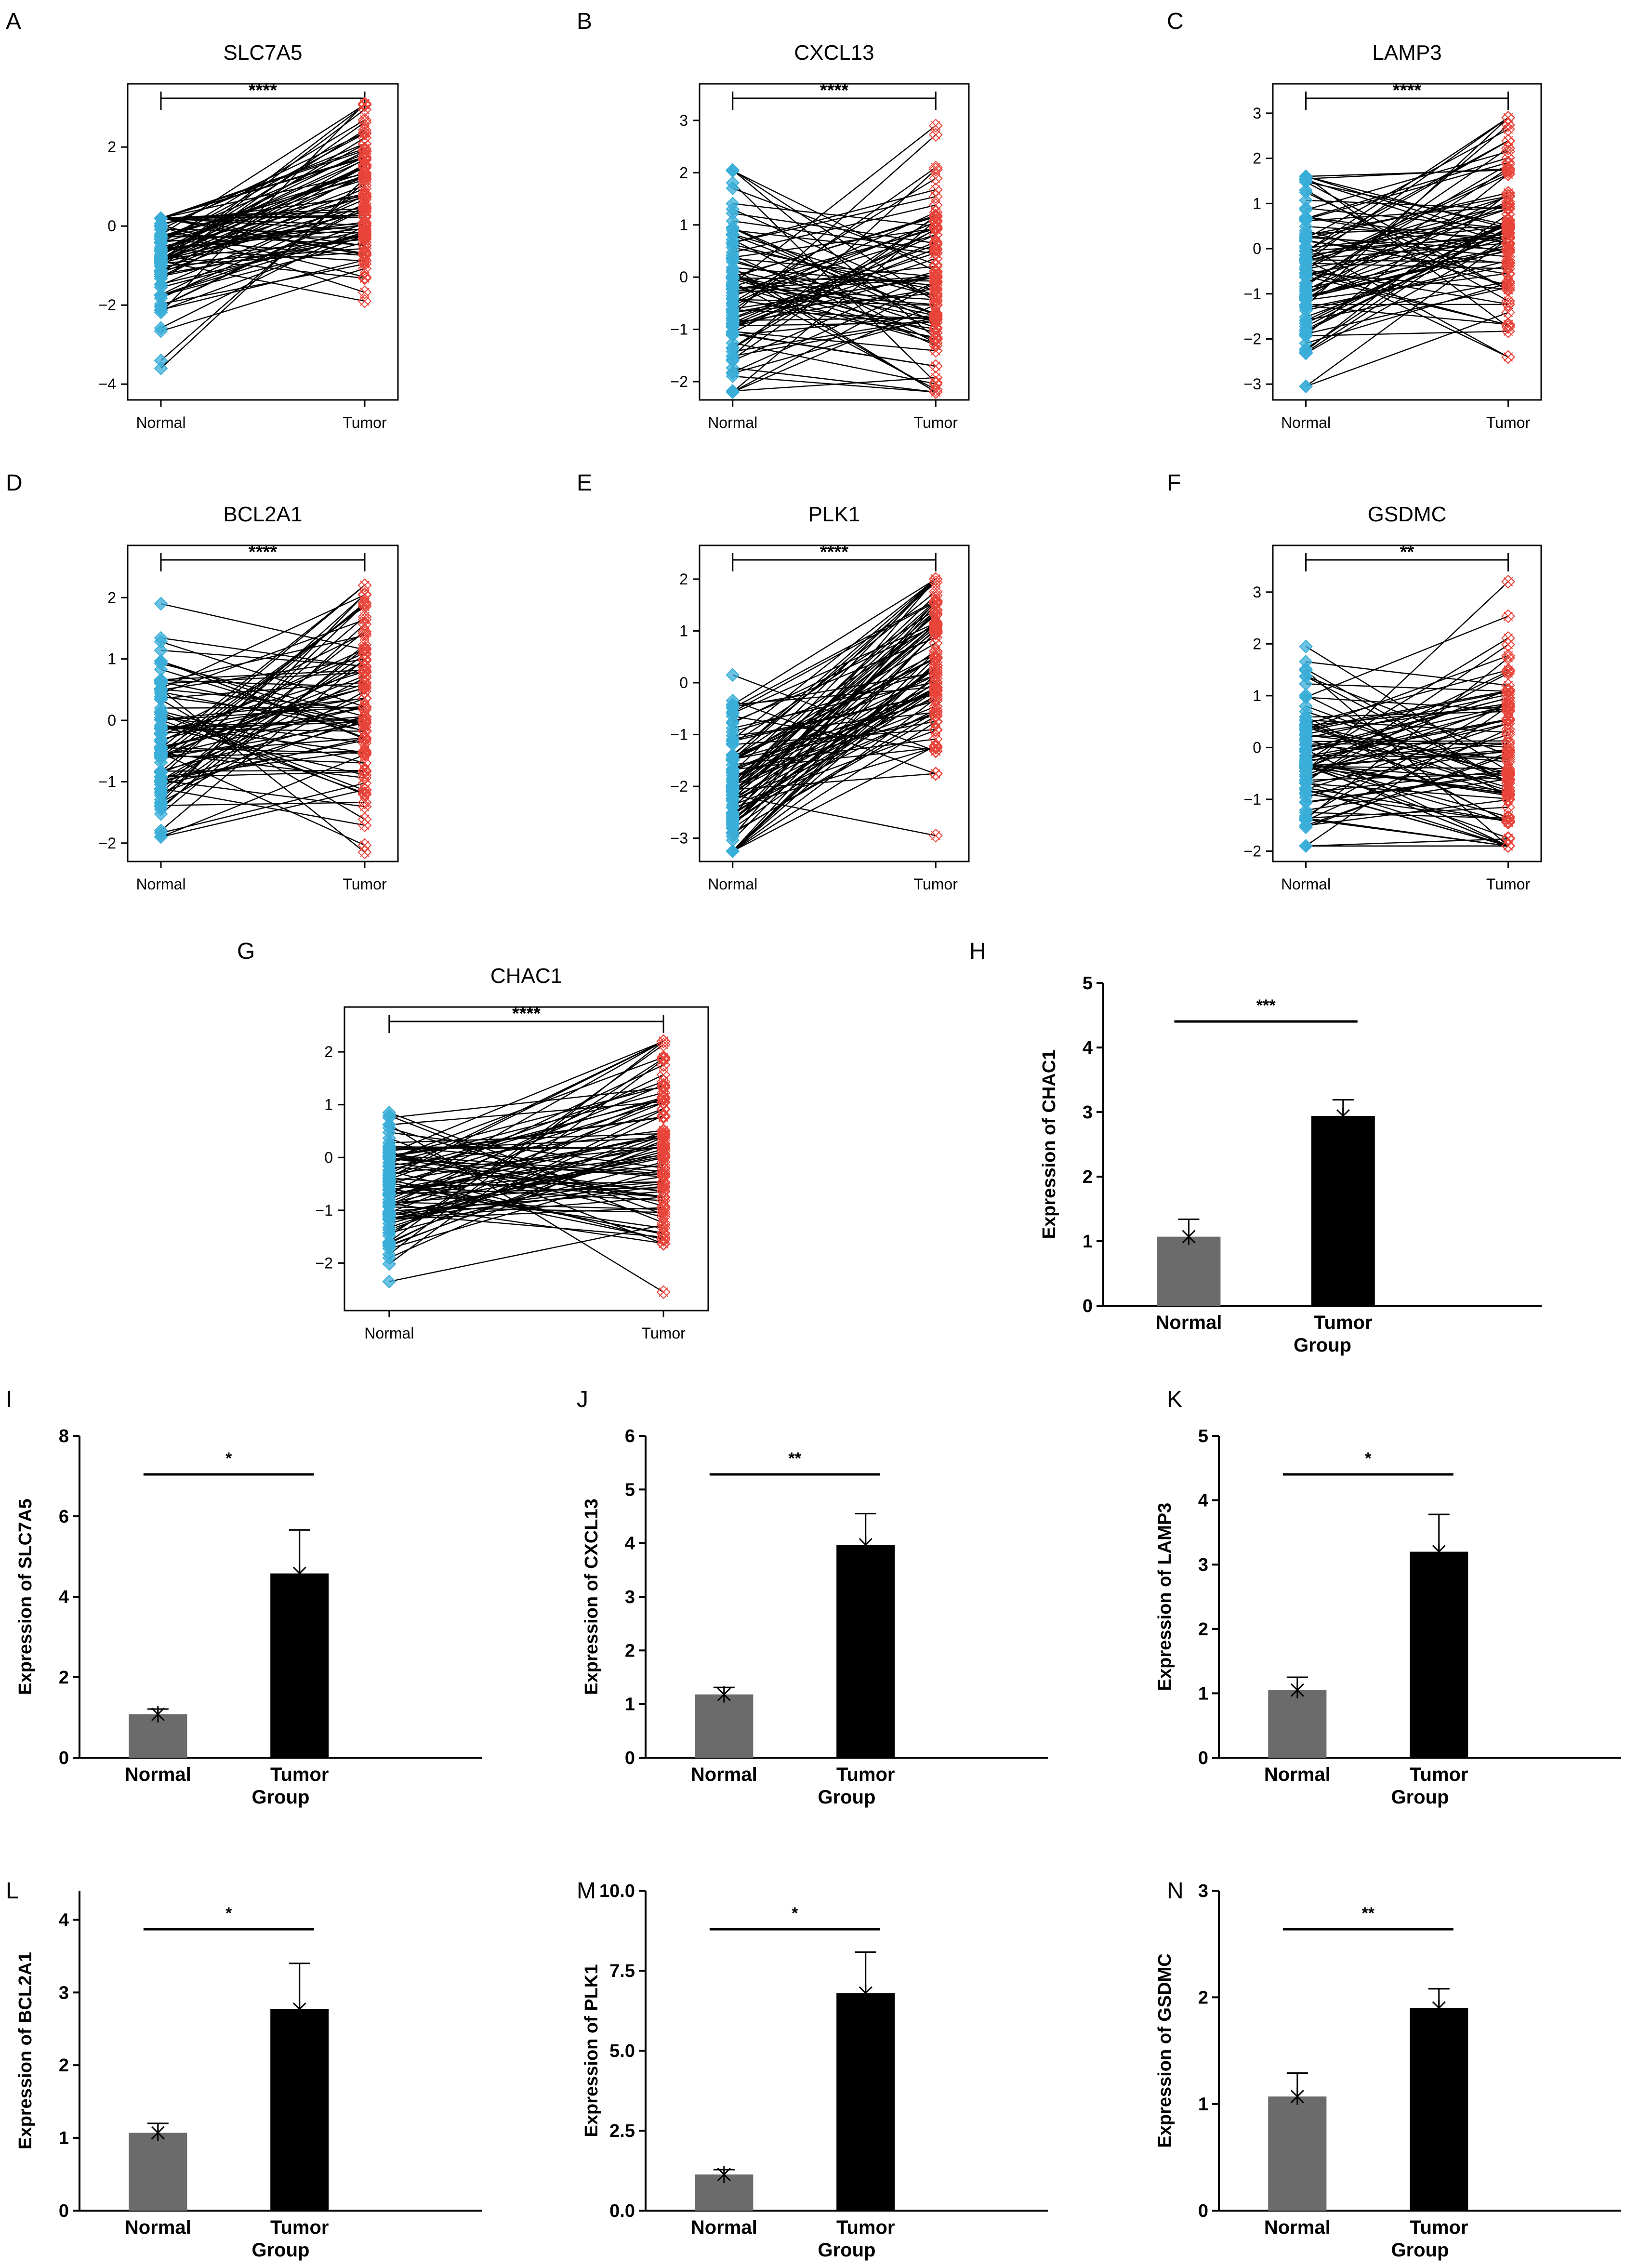 The image size is (1652, 2267). I want to click on mean-marker, so click(158, 2132).